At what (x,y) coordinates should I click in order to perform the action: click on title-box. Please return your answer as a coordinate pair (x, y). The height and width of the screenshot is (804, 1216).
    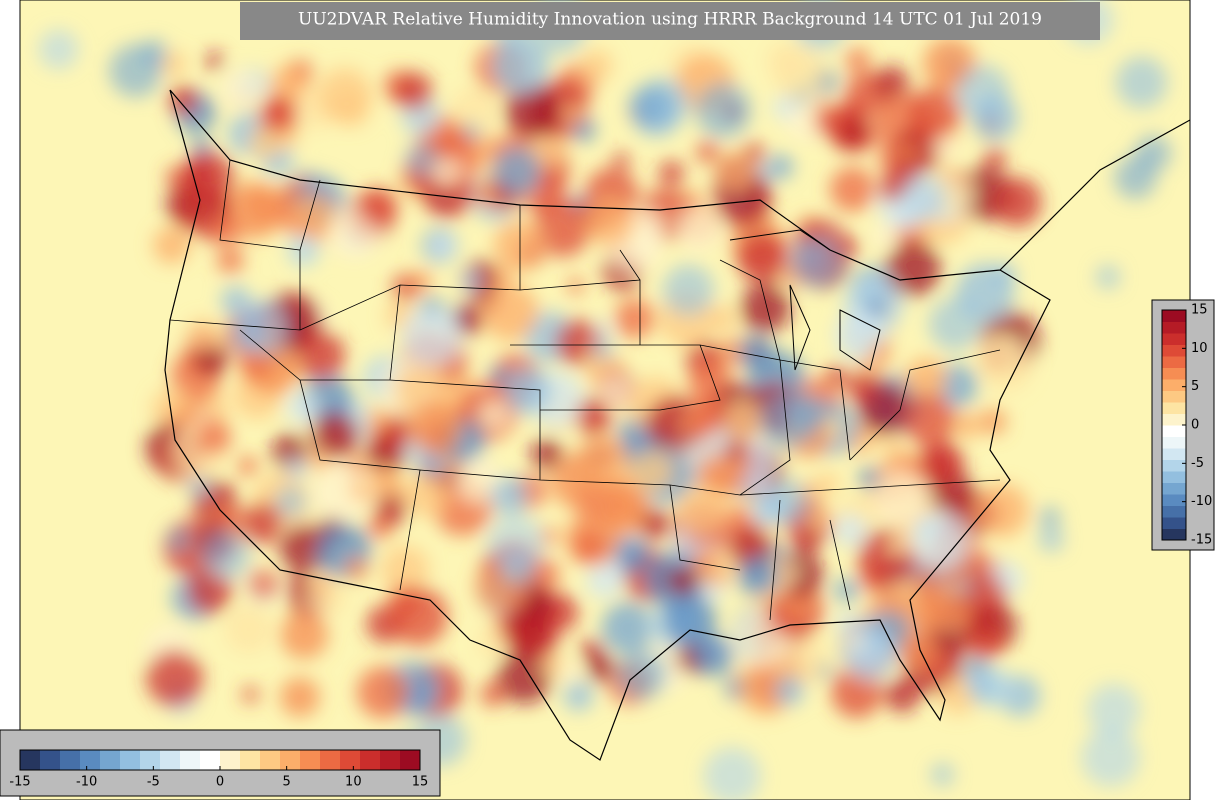
    Looking at the image, I should click on (670, 21).